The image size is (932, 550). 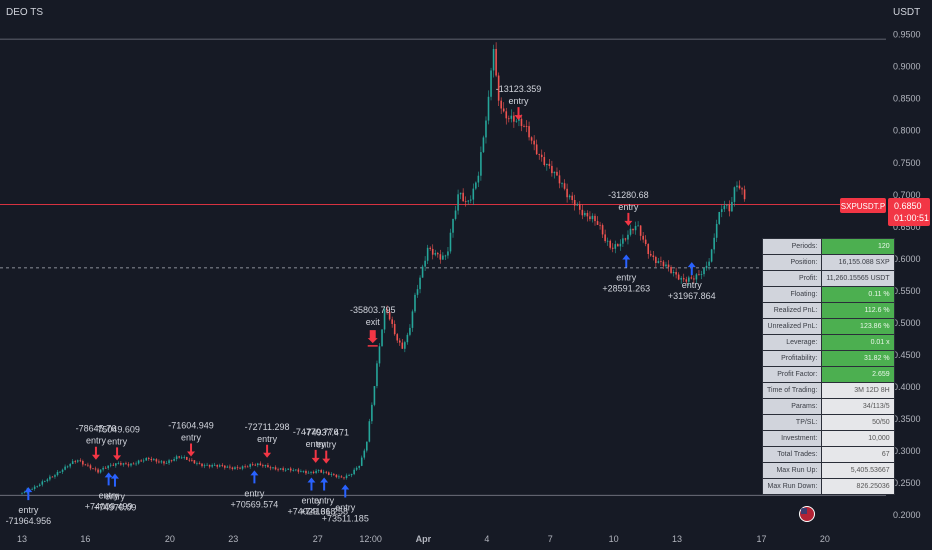 I want to click on stats-key: Max Run Down:, so click(x=792, y=486).